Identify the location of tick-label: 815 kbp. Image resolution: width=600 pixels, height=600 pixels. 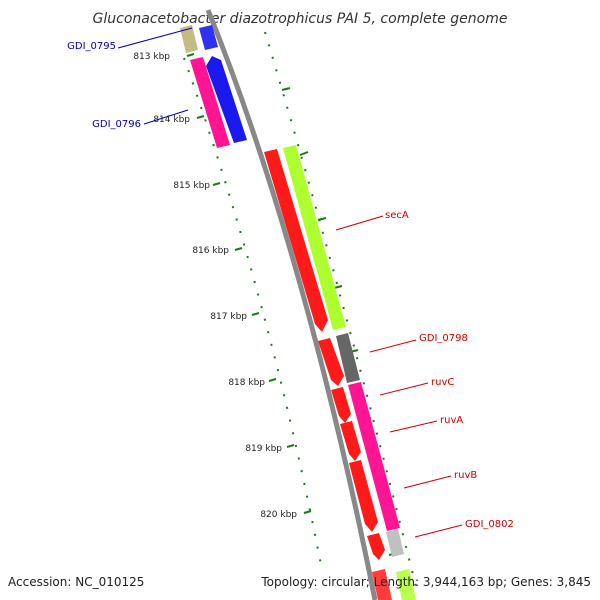
(191, 186).